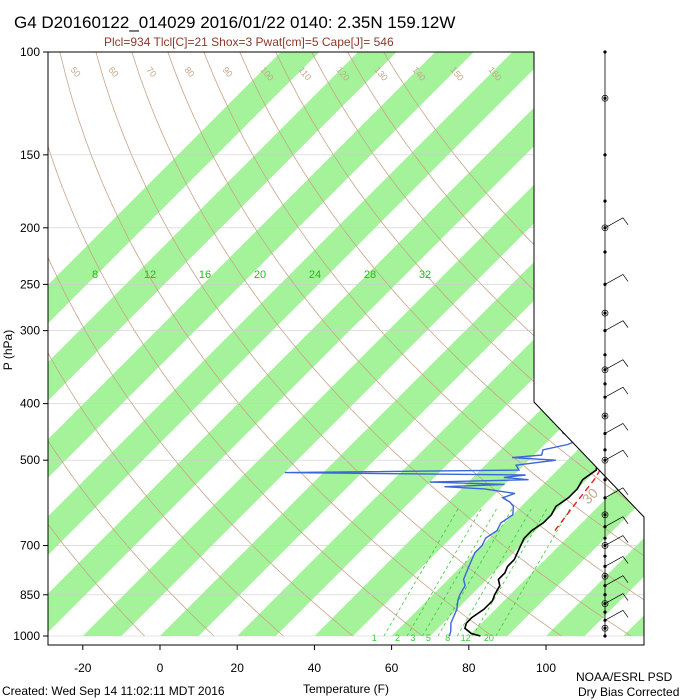 The width and height of the screenshot is (700, 700). Describe the element at coordinates (30, 284) in the screenshot. I see `y-tick-label: 250` at that location.